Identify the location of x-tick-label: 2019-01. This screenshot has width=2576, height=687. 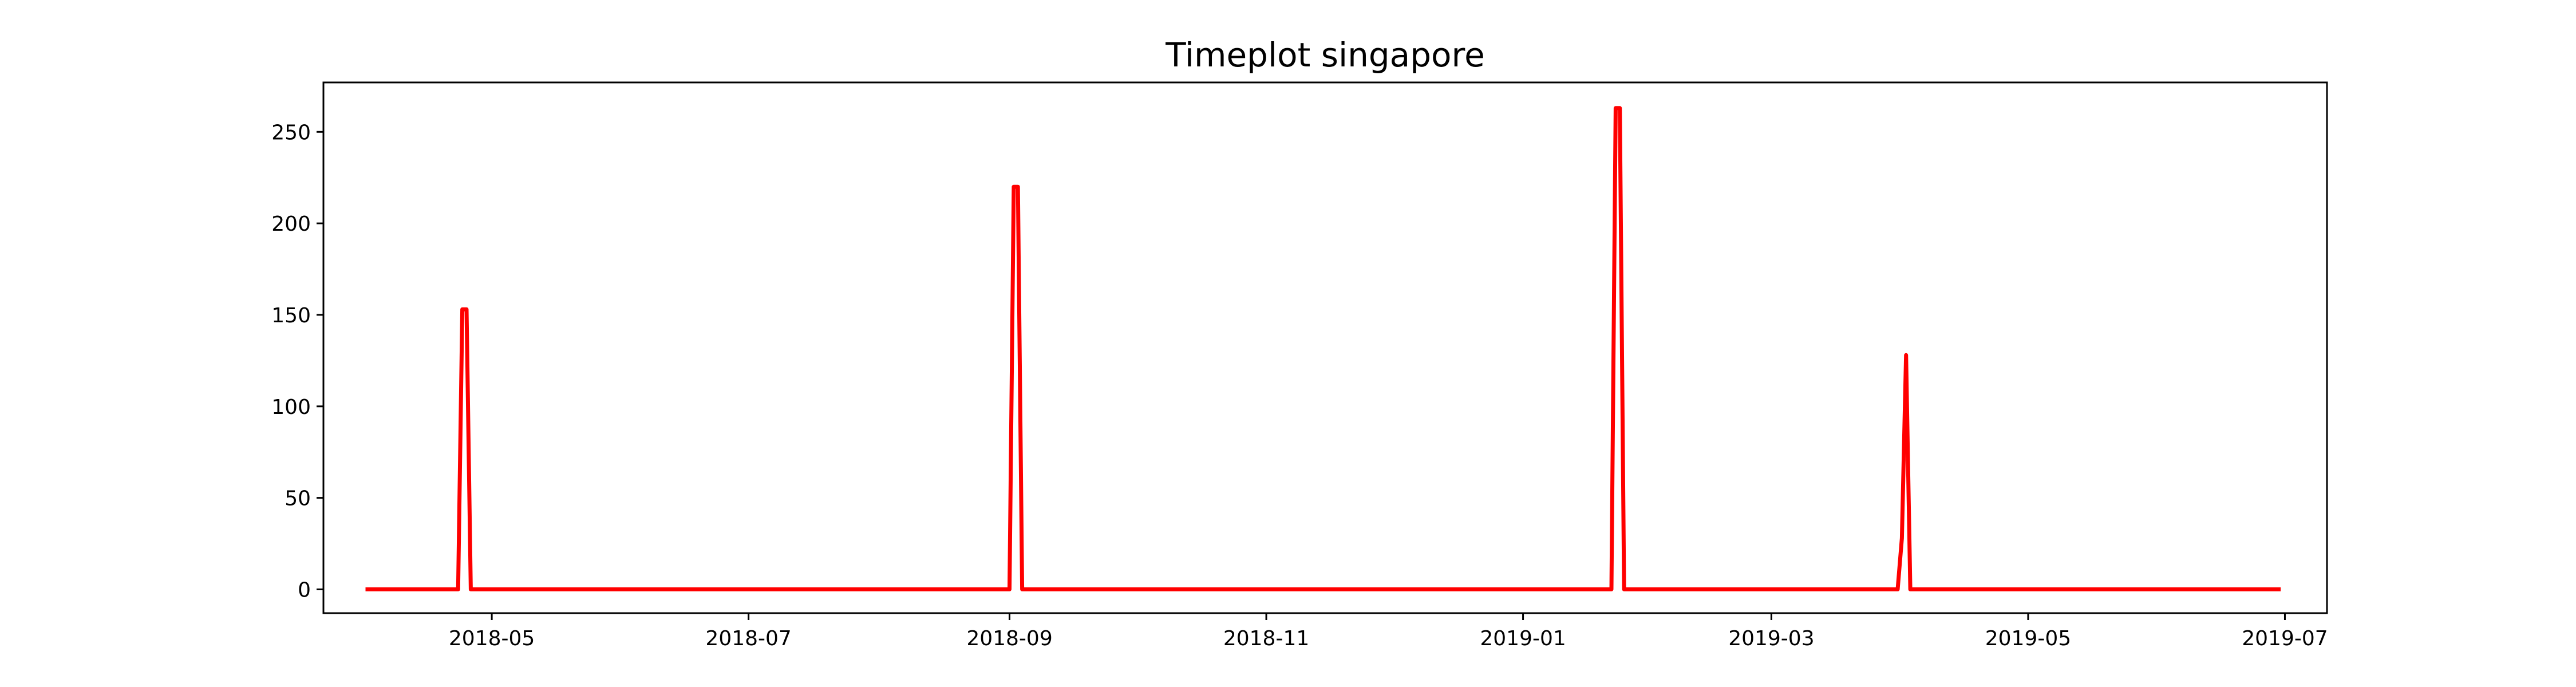
(1523, 639).